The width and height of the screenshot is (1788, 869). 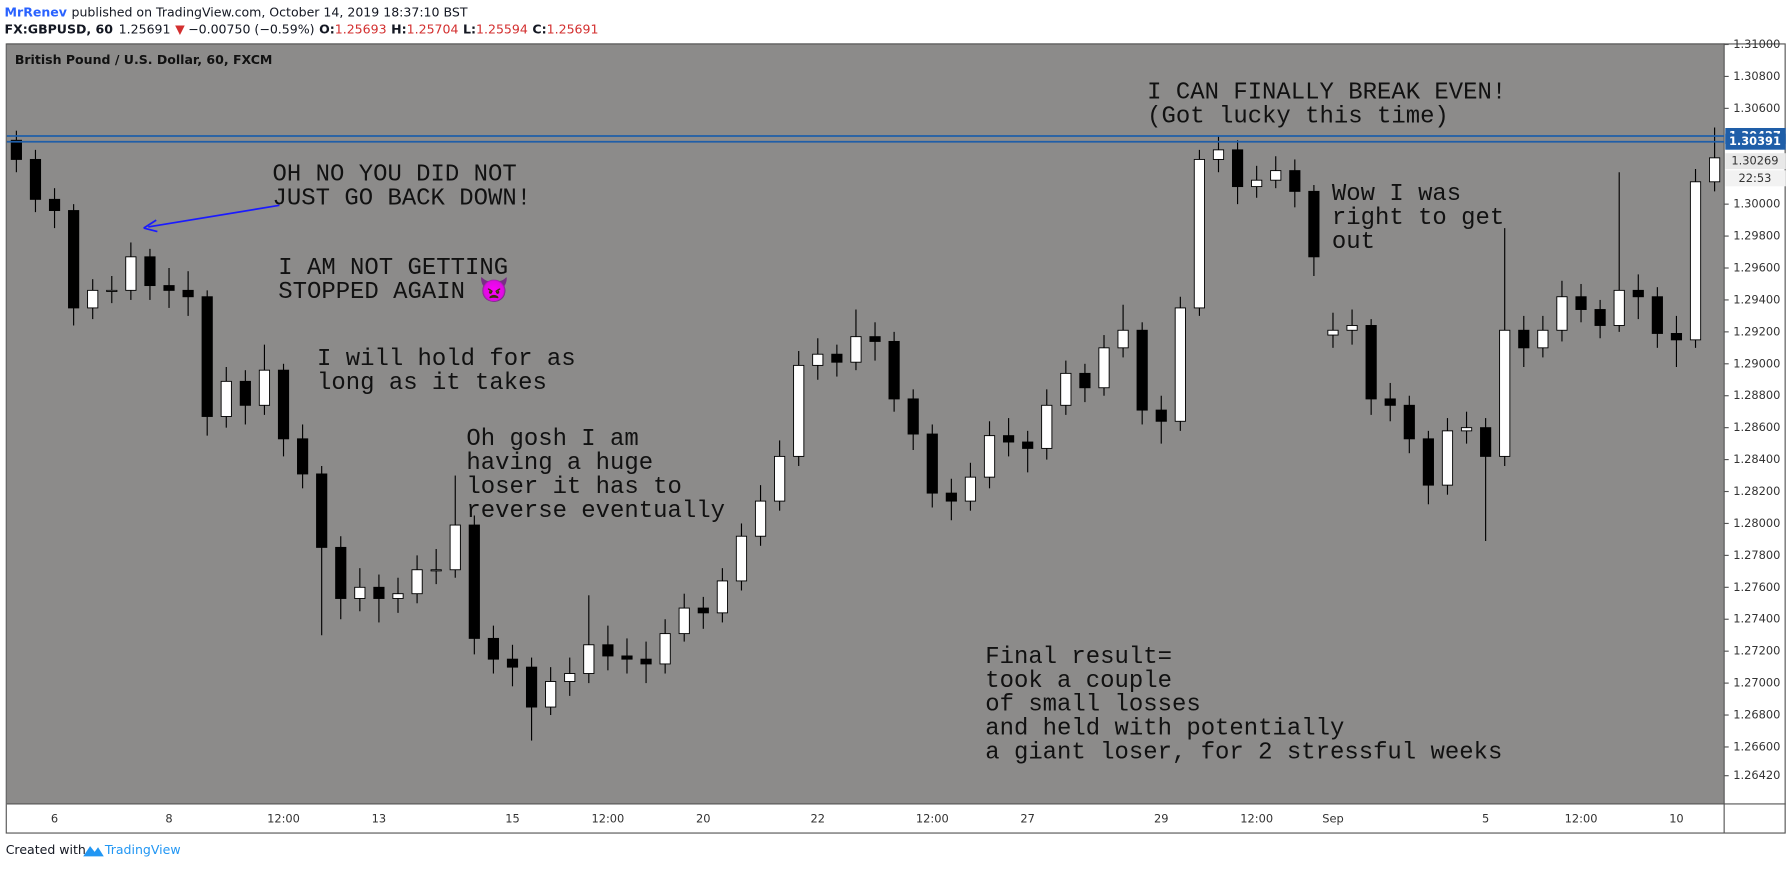 What do you see at coordinates (1756, 651) in the screenshot?
I see `y-tick-label: 1.27200` at bounding box center [1756, 651].